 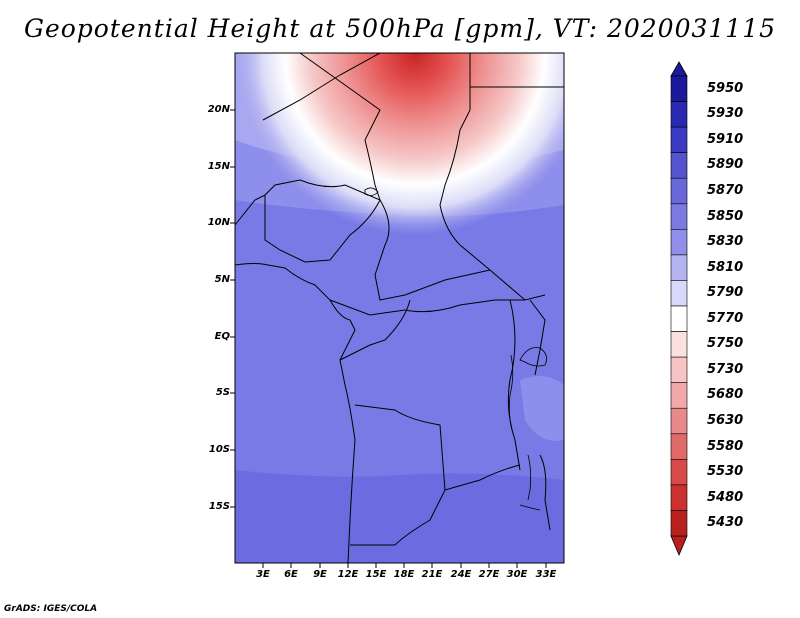 I want to click on border-libya-sudan, so click(x=492, y=177).